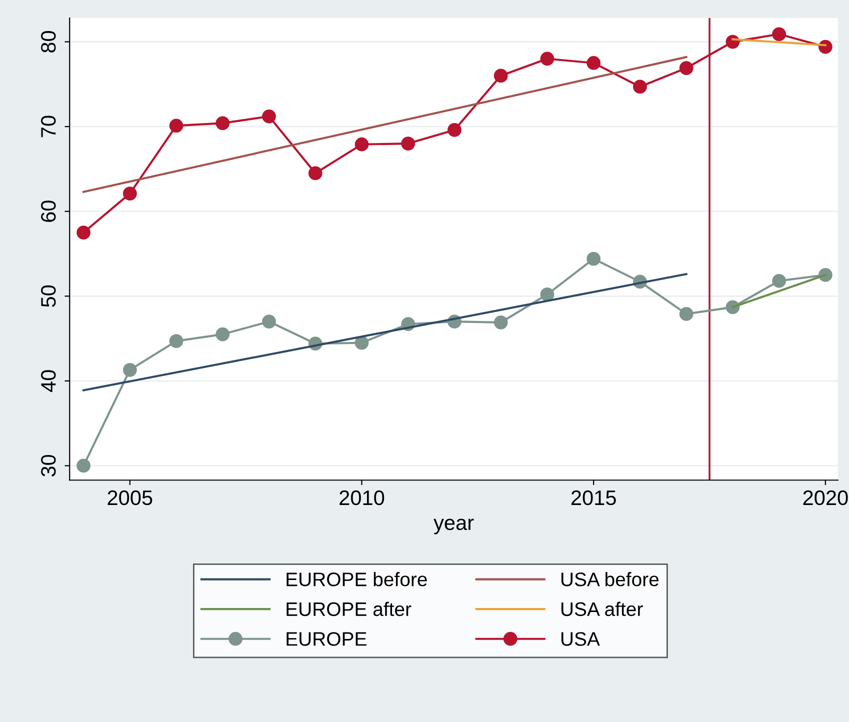 This screenshot has height=722, width=849. I want to click on y-tick-label: 50, so click(48, 296).